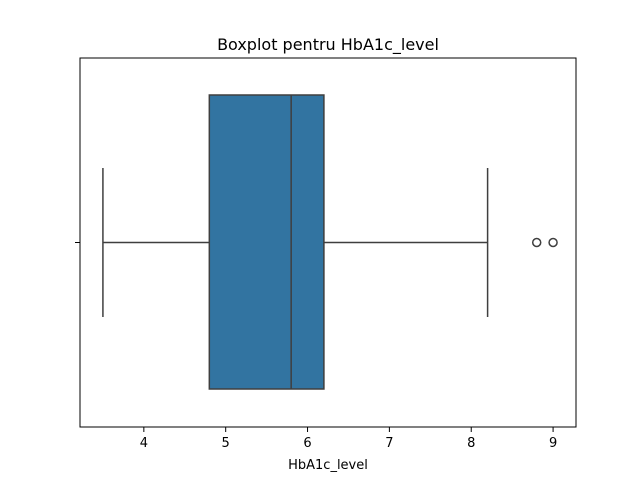 The width and height of the screenshot is (640, 480). What do you see at coordinates (328, 465) in the screenshot?
I see `x-axis-label: HbA1c_level` at bounding box center [328, 465].